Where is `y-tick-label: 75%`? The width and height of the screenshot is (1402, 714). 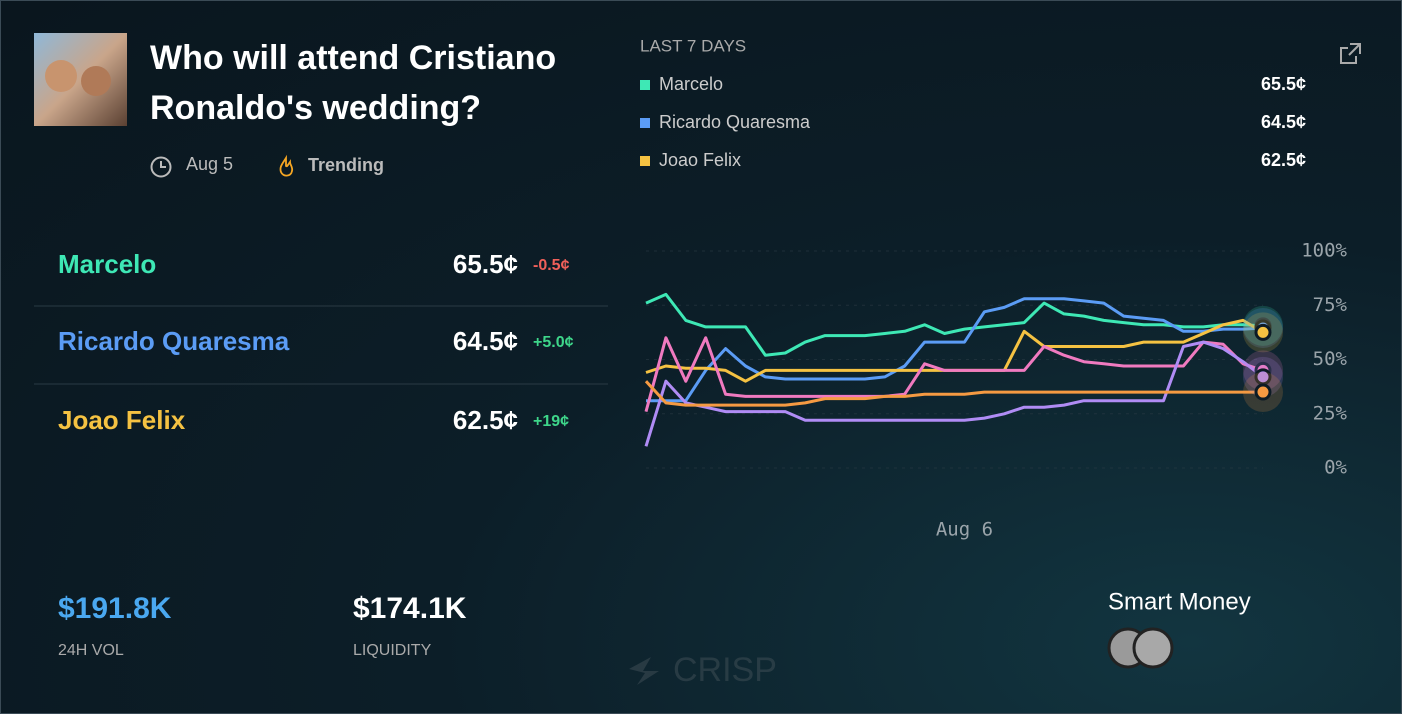 y-tick-label: 75% is located at coordinates (1330, 305).